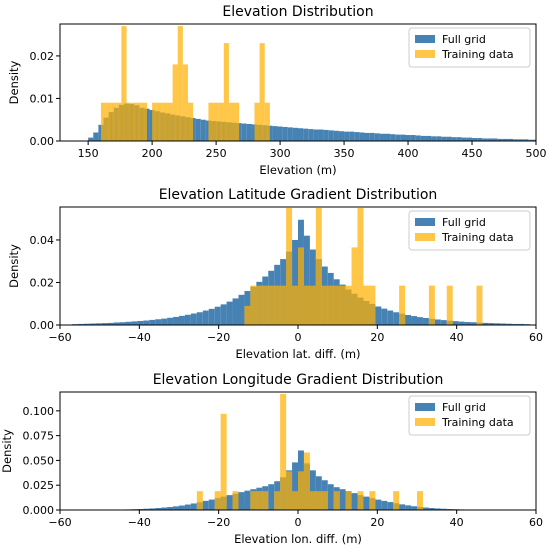 The image size is (550, 549). Describe the element at coordinates (297, 12) in the screenshot. I see `chart-title: Elevation Distribution` at that location.